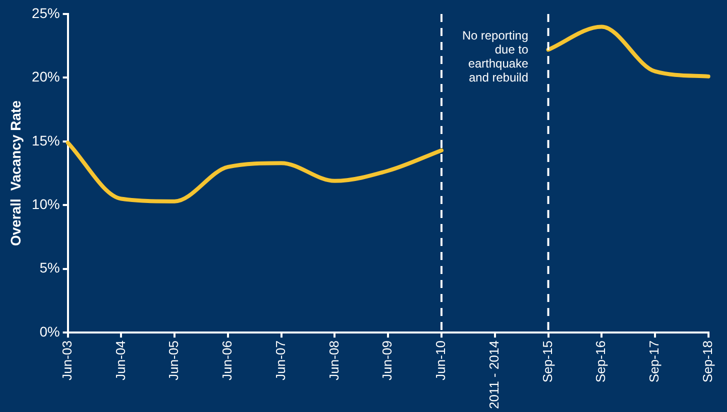  I want to click on y-tick-label: 0%, so click(50, 331).